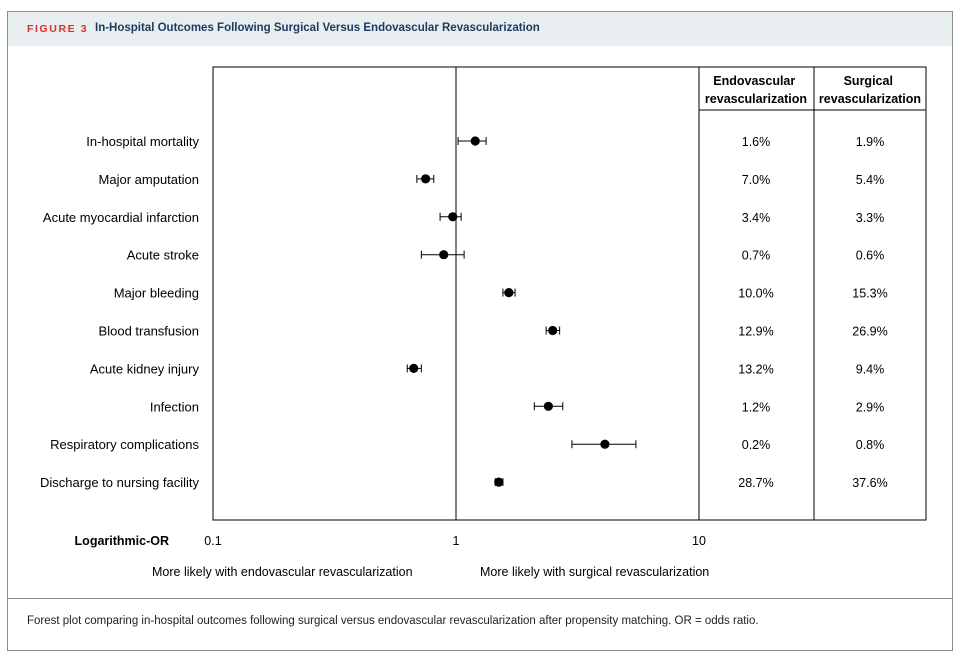 This screenshot has width=963, height=660. Describe the element at coordinates (756, 180) in the screenshot. I see `cell-endovascular: 7.0%` at that location.